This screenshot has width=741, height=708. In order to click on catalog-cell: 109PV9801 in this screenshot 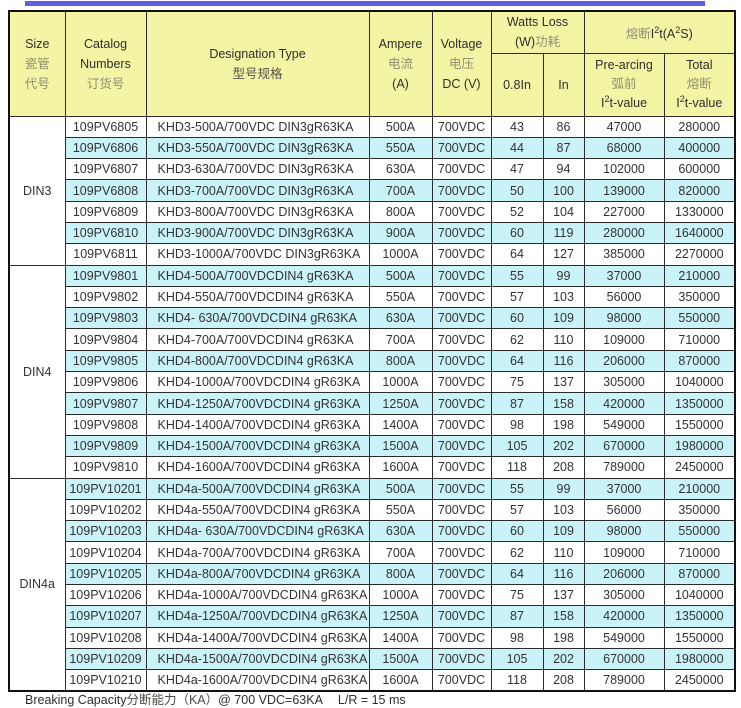, I will do `click(105, 275)`.